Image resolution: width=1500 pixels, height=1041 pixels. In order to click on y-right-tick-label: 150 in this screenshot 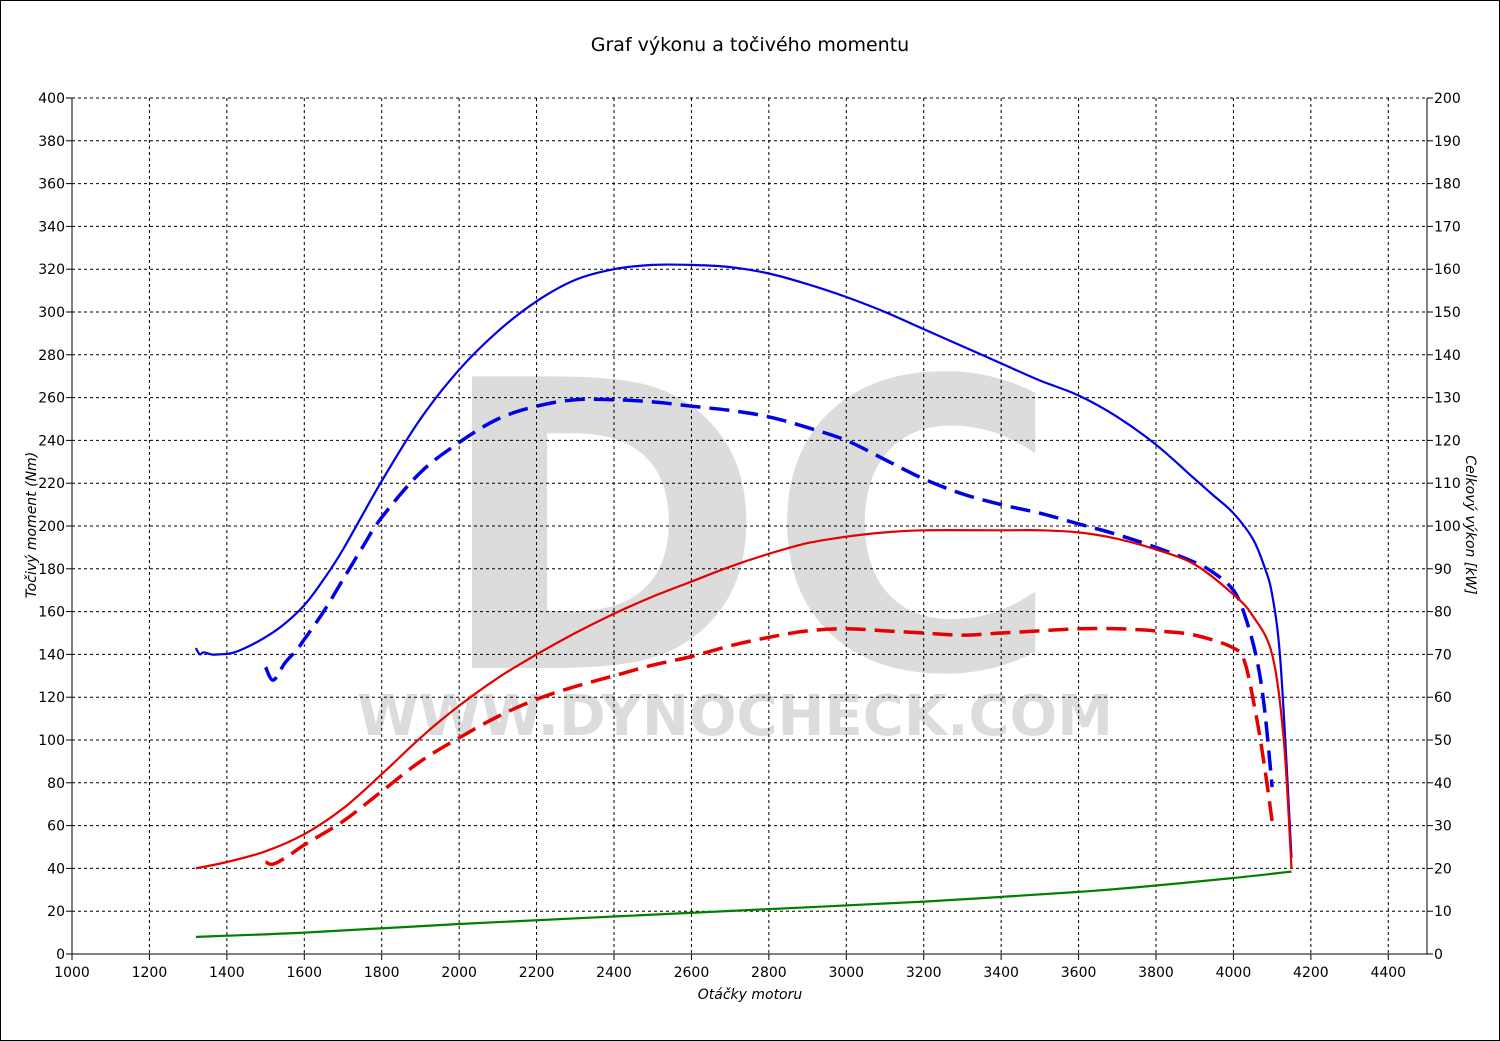, I will do `click(1447, 313)`.